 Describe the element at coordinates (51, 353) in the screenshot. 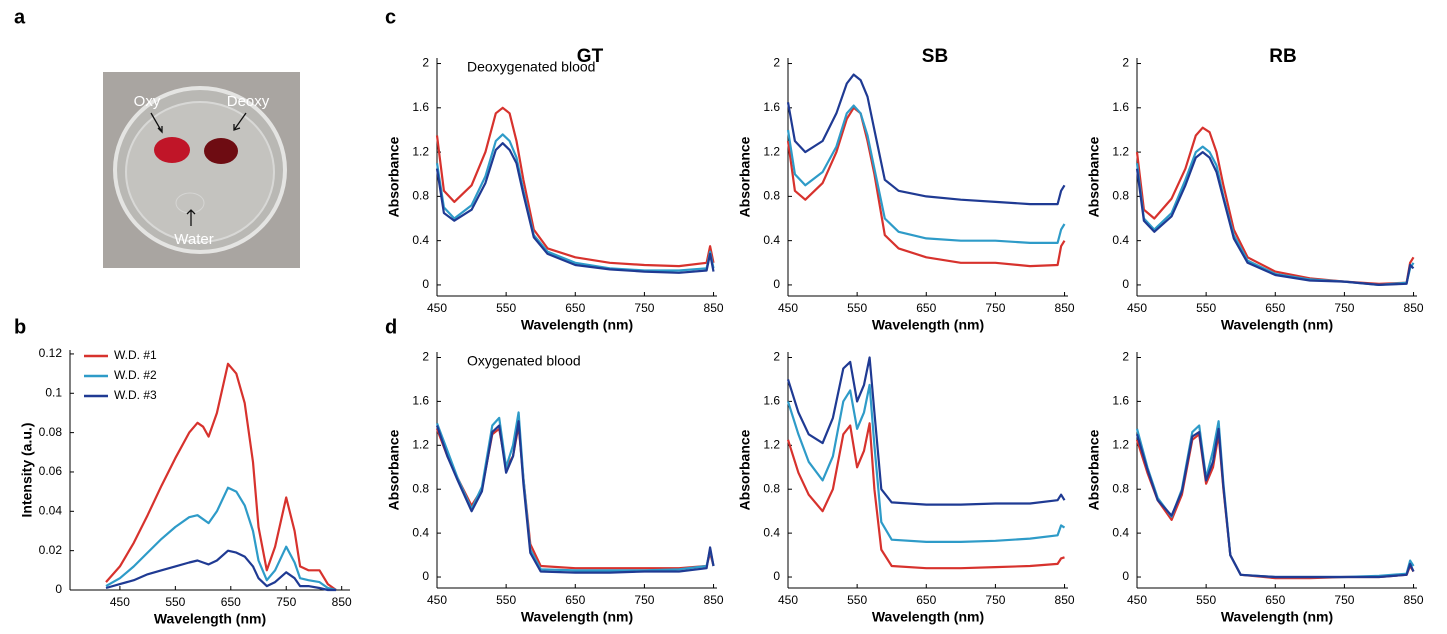

I see `y-tick-label: 0.12` at that location.